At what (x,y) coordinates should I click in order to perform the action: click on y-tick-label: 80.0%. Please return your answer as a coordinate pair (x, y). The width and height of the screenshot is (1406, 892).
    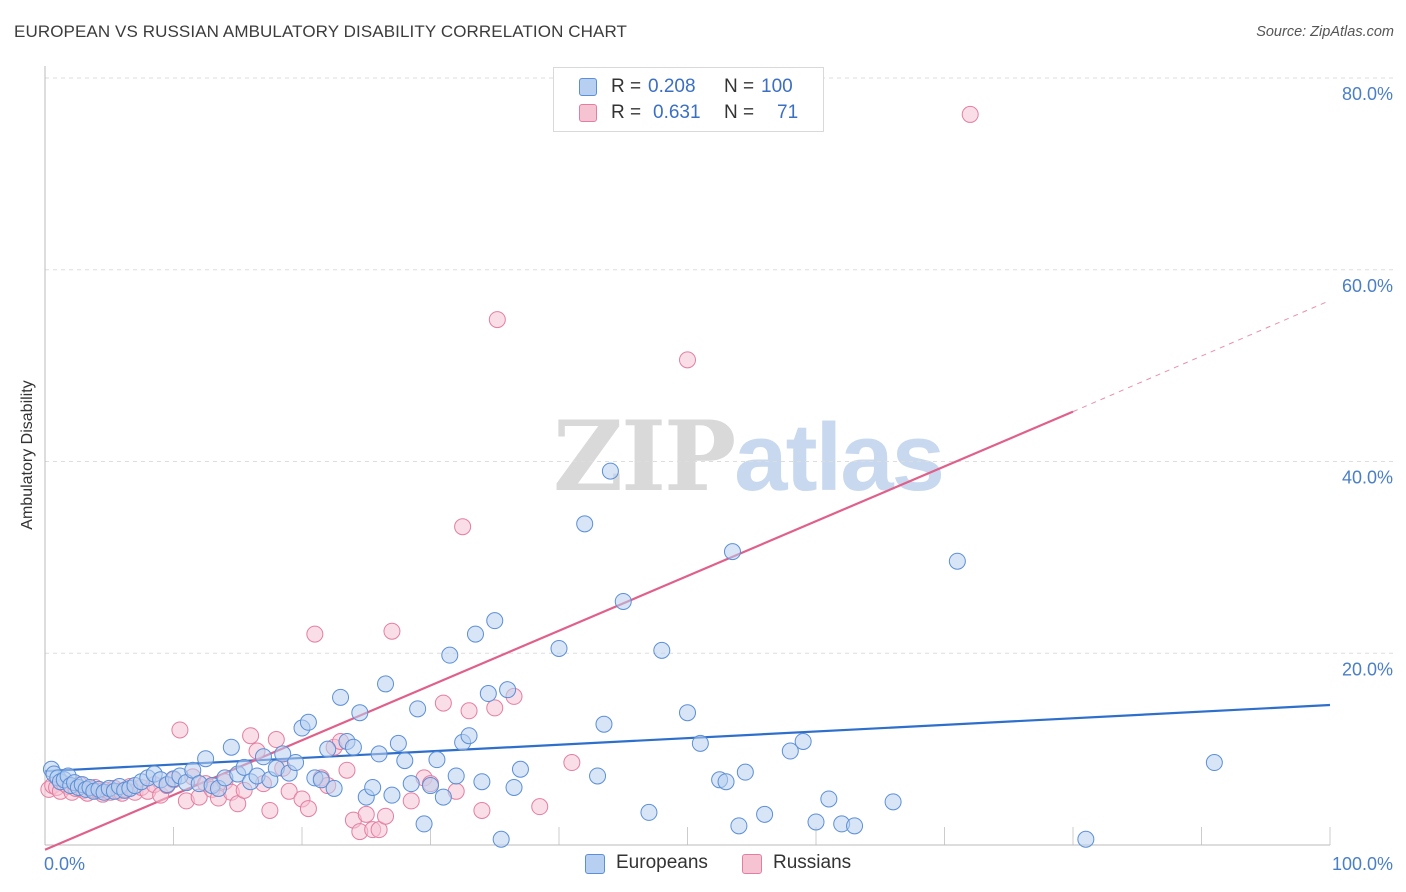
    Looking at the image, I should click on (1367, 94).